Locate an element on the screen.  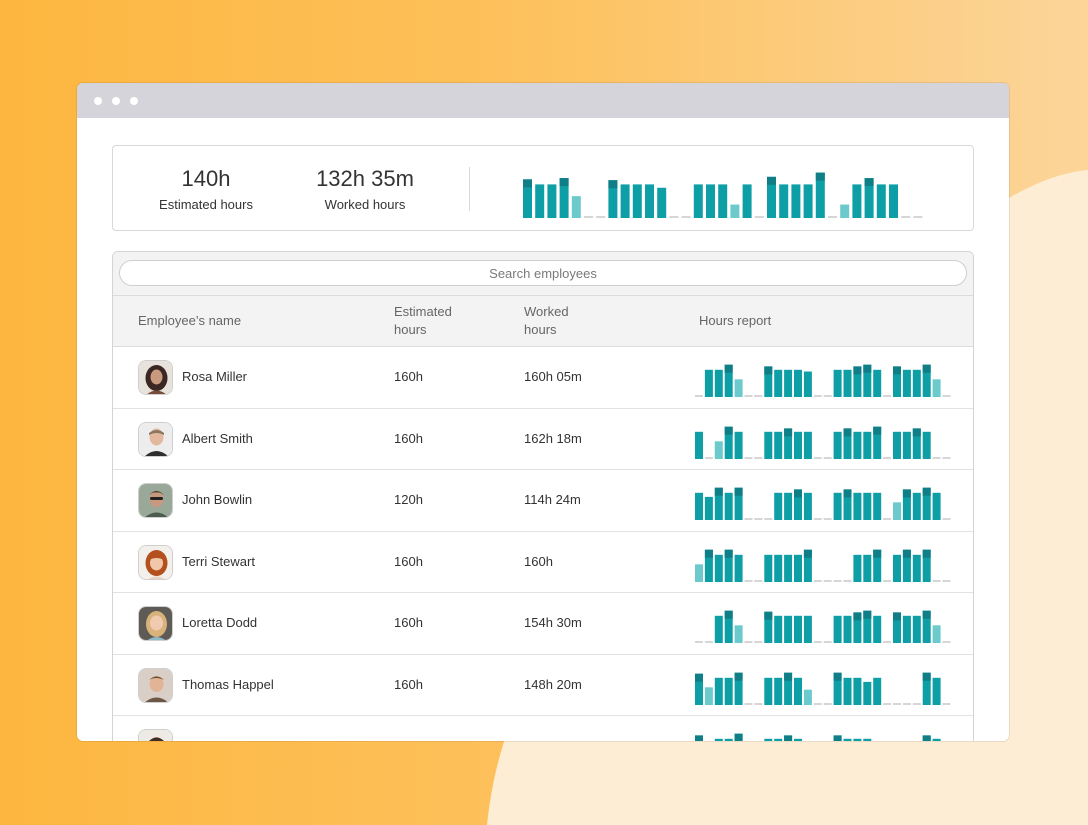
summary-hours-chart is located at coordinates (723, 195).